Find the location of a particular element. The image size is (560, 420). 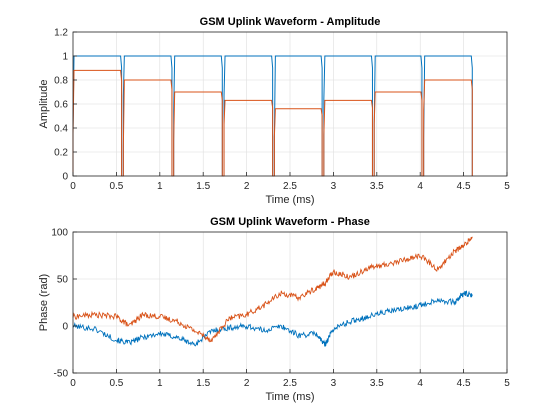

amplitude-ylabel: Amplitude is located at coordinates (44, 104).